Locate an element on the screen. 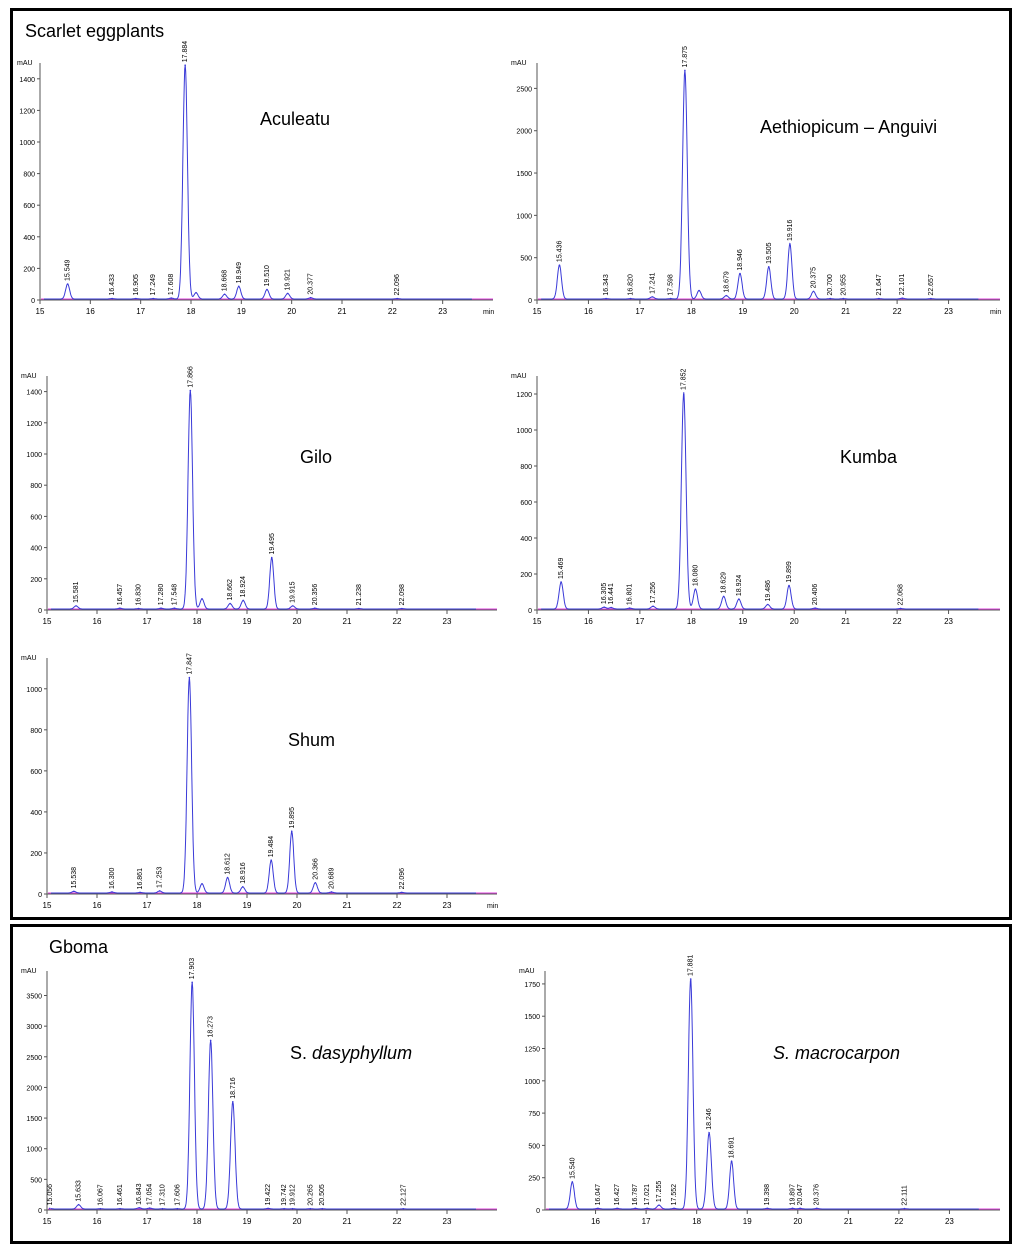  chart-title-species: S. macrocarpon is located at coordinates (836, 1053).